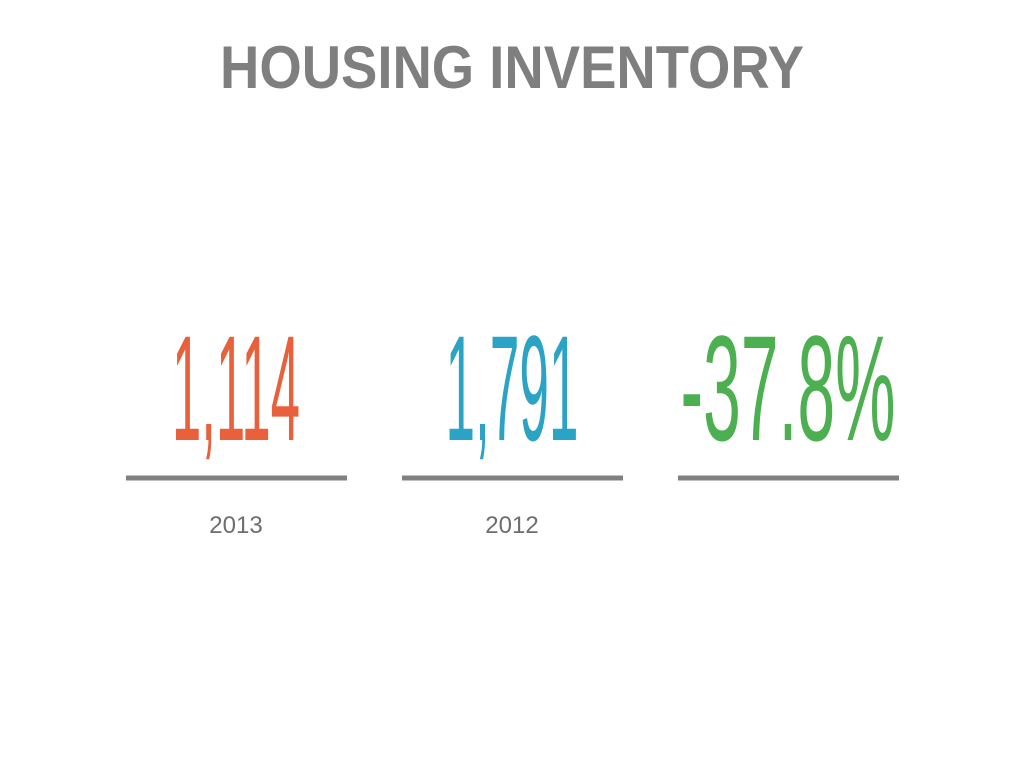 Image resolution: width=1024 pixels, height=768 pixels. Describe the element at coordinates (512, 388) in the screenshot. I see `stat-value: 1,791` at that location.